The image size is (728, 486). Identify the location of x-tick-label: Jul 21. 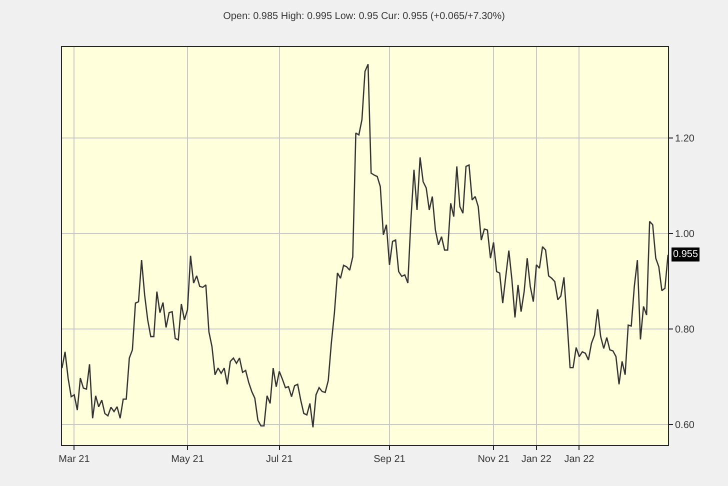
(280, 459).